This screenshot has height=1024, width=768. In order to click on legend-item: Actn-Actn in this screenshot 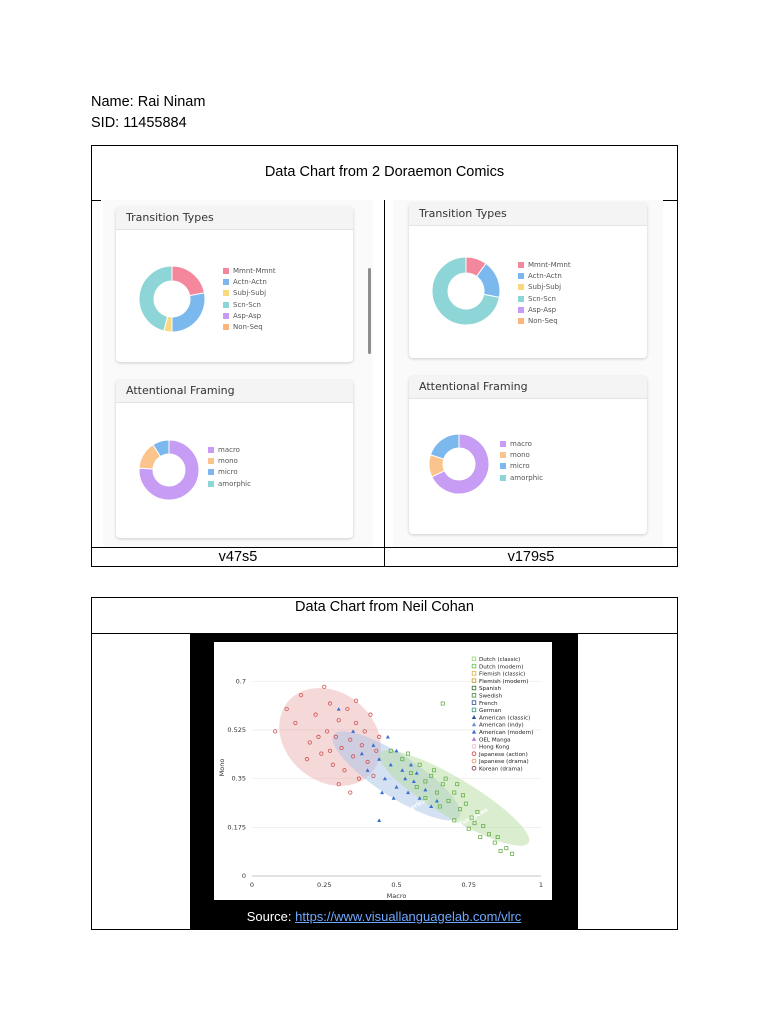, I will do `click(544, 275)`.